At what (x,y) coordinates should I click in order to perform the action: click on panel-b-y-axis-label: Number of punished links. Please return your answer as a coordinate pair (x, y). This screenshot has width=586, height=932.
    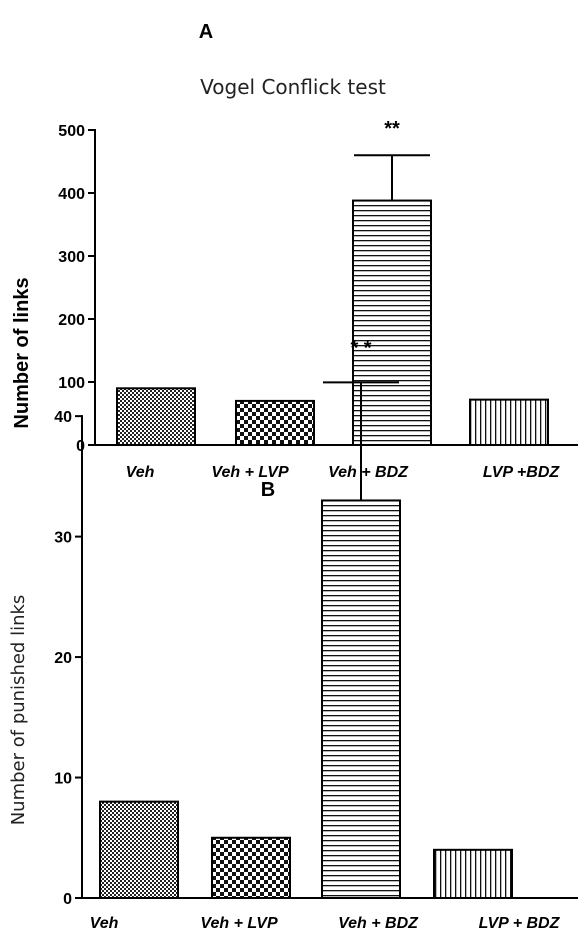
    Looking at the image, I should click on (18, 710).